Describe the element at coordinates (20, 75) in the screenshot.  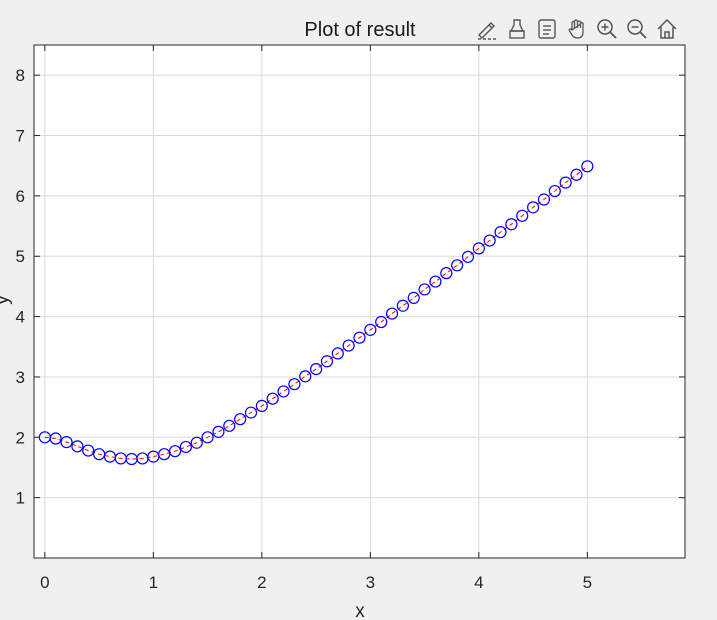
I see `y-tick-label: 8` at that location.